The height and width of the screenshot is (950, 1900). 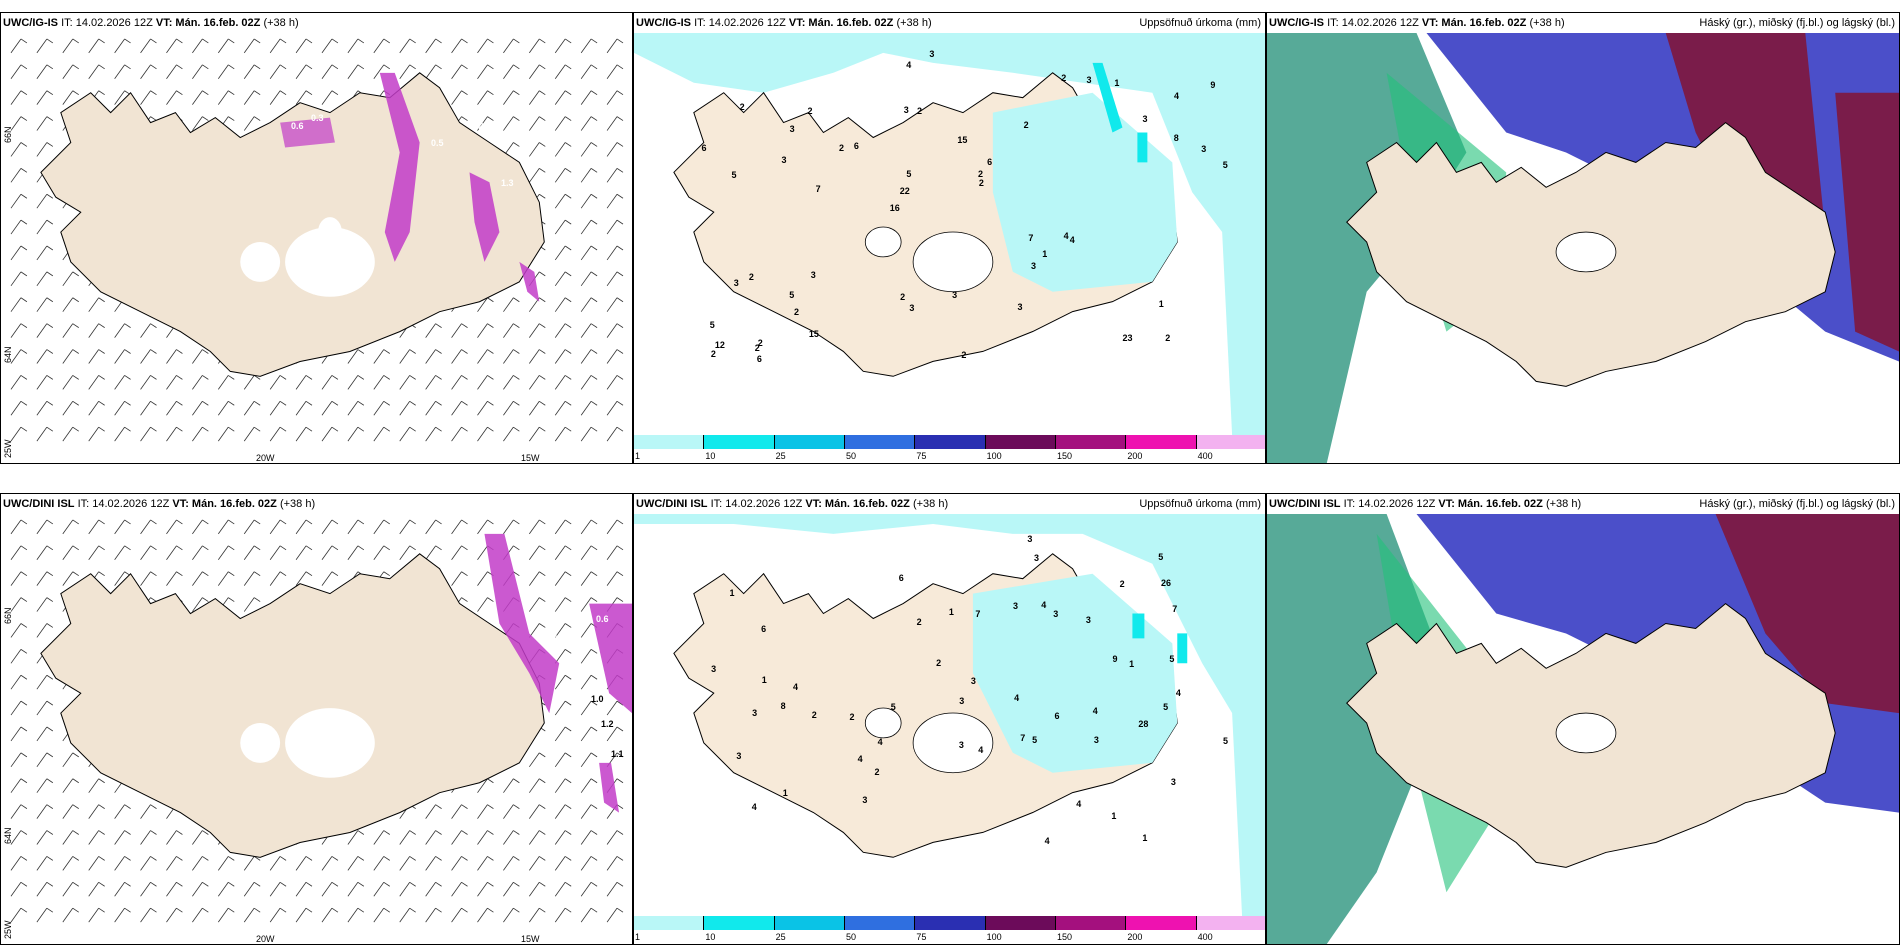 What do you see at coordinates (1176, 138) in the screenshot?
I see `precip-value: 8` at bounding box center [1176, 138].